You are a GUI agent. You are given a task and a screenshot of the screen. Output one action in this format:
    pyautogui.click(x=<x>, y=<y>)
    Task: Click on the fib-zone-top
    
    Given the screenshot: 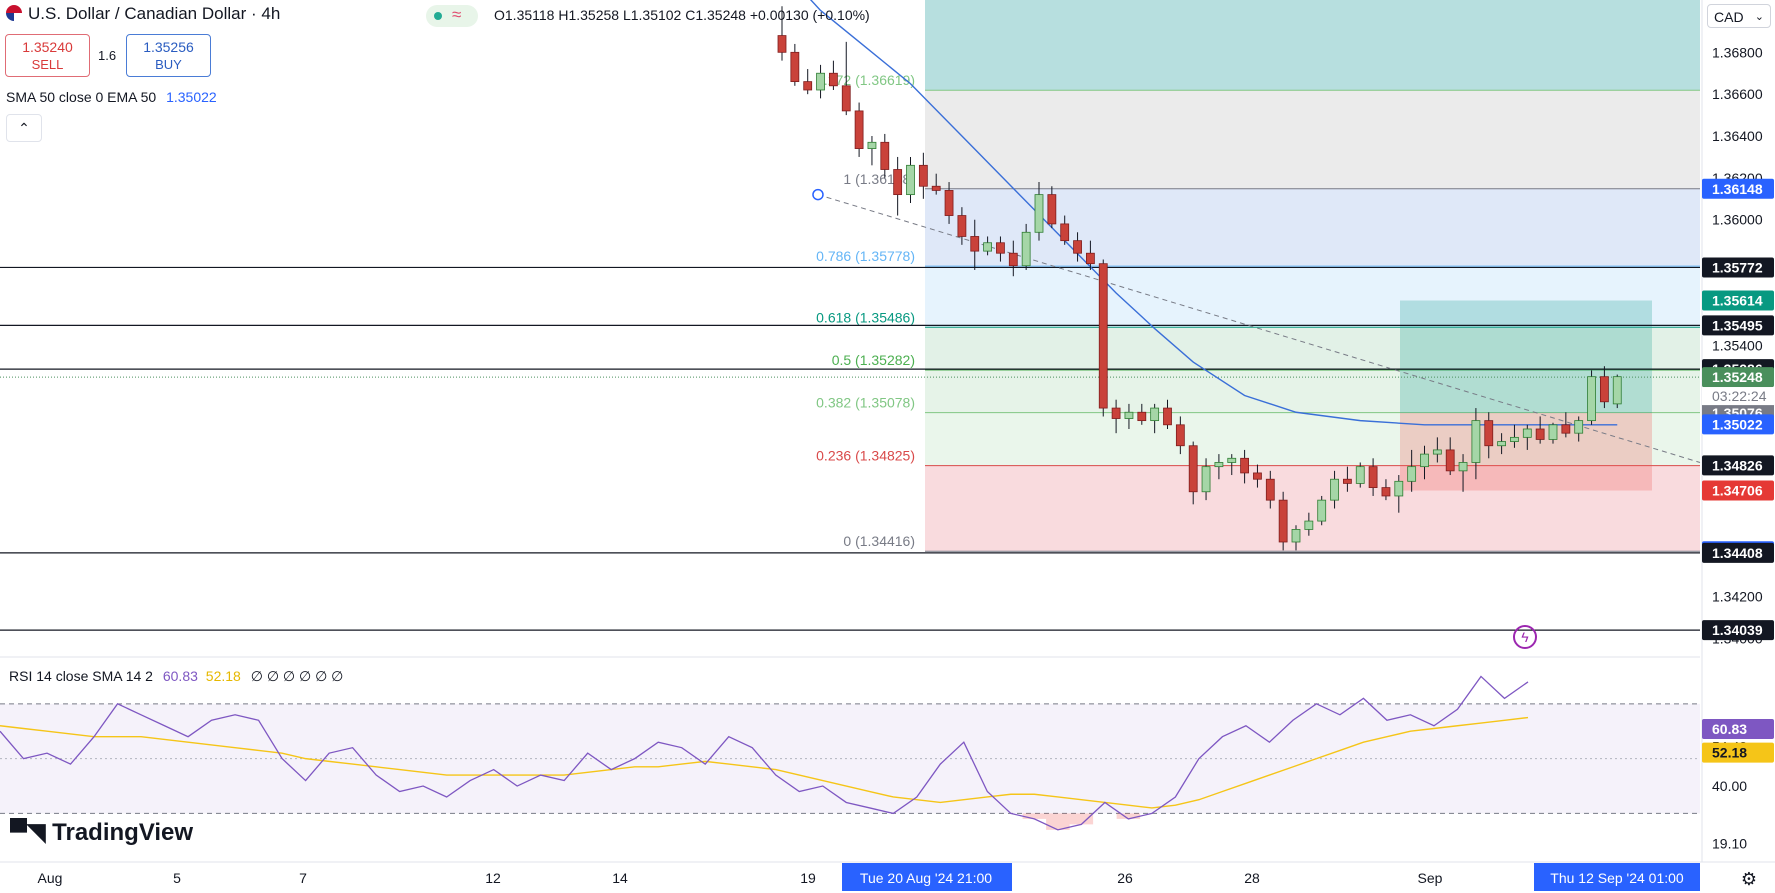 What is the action you would take?
    pyautogui.click(x=1312, y=45)
    